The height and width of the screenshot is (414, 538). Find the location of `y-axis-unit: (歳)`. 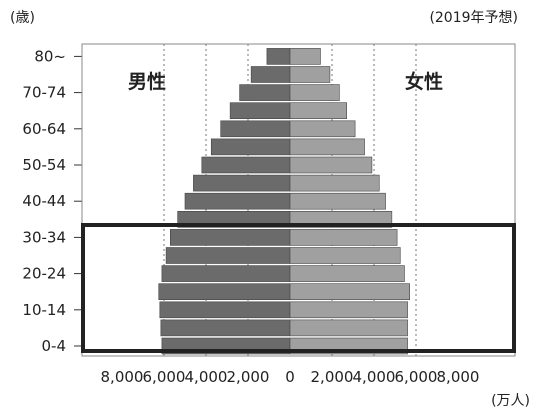

y-axis-unit: (歳) is located at coordinates (22, 18).